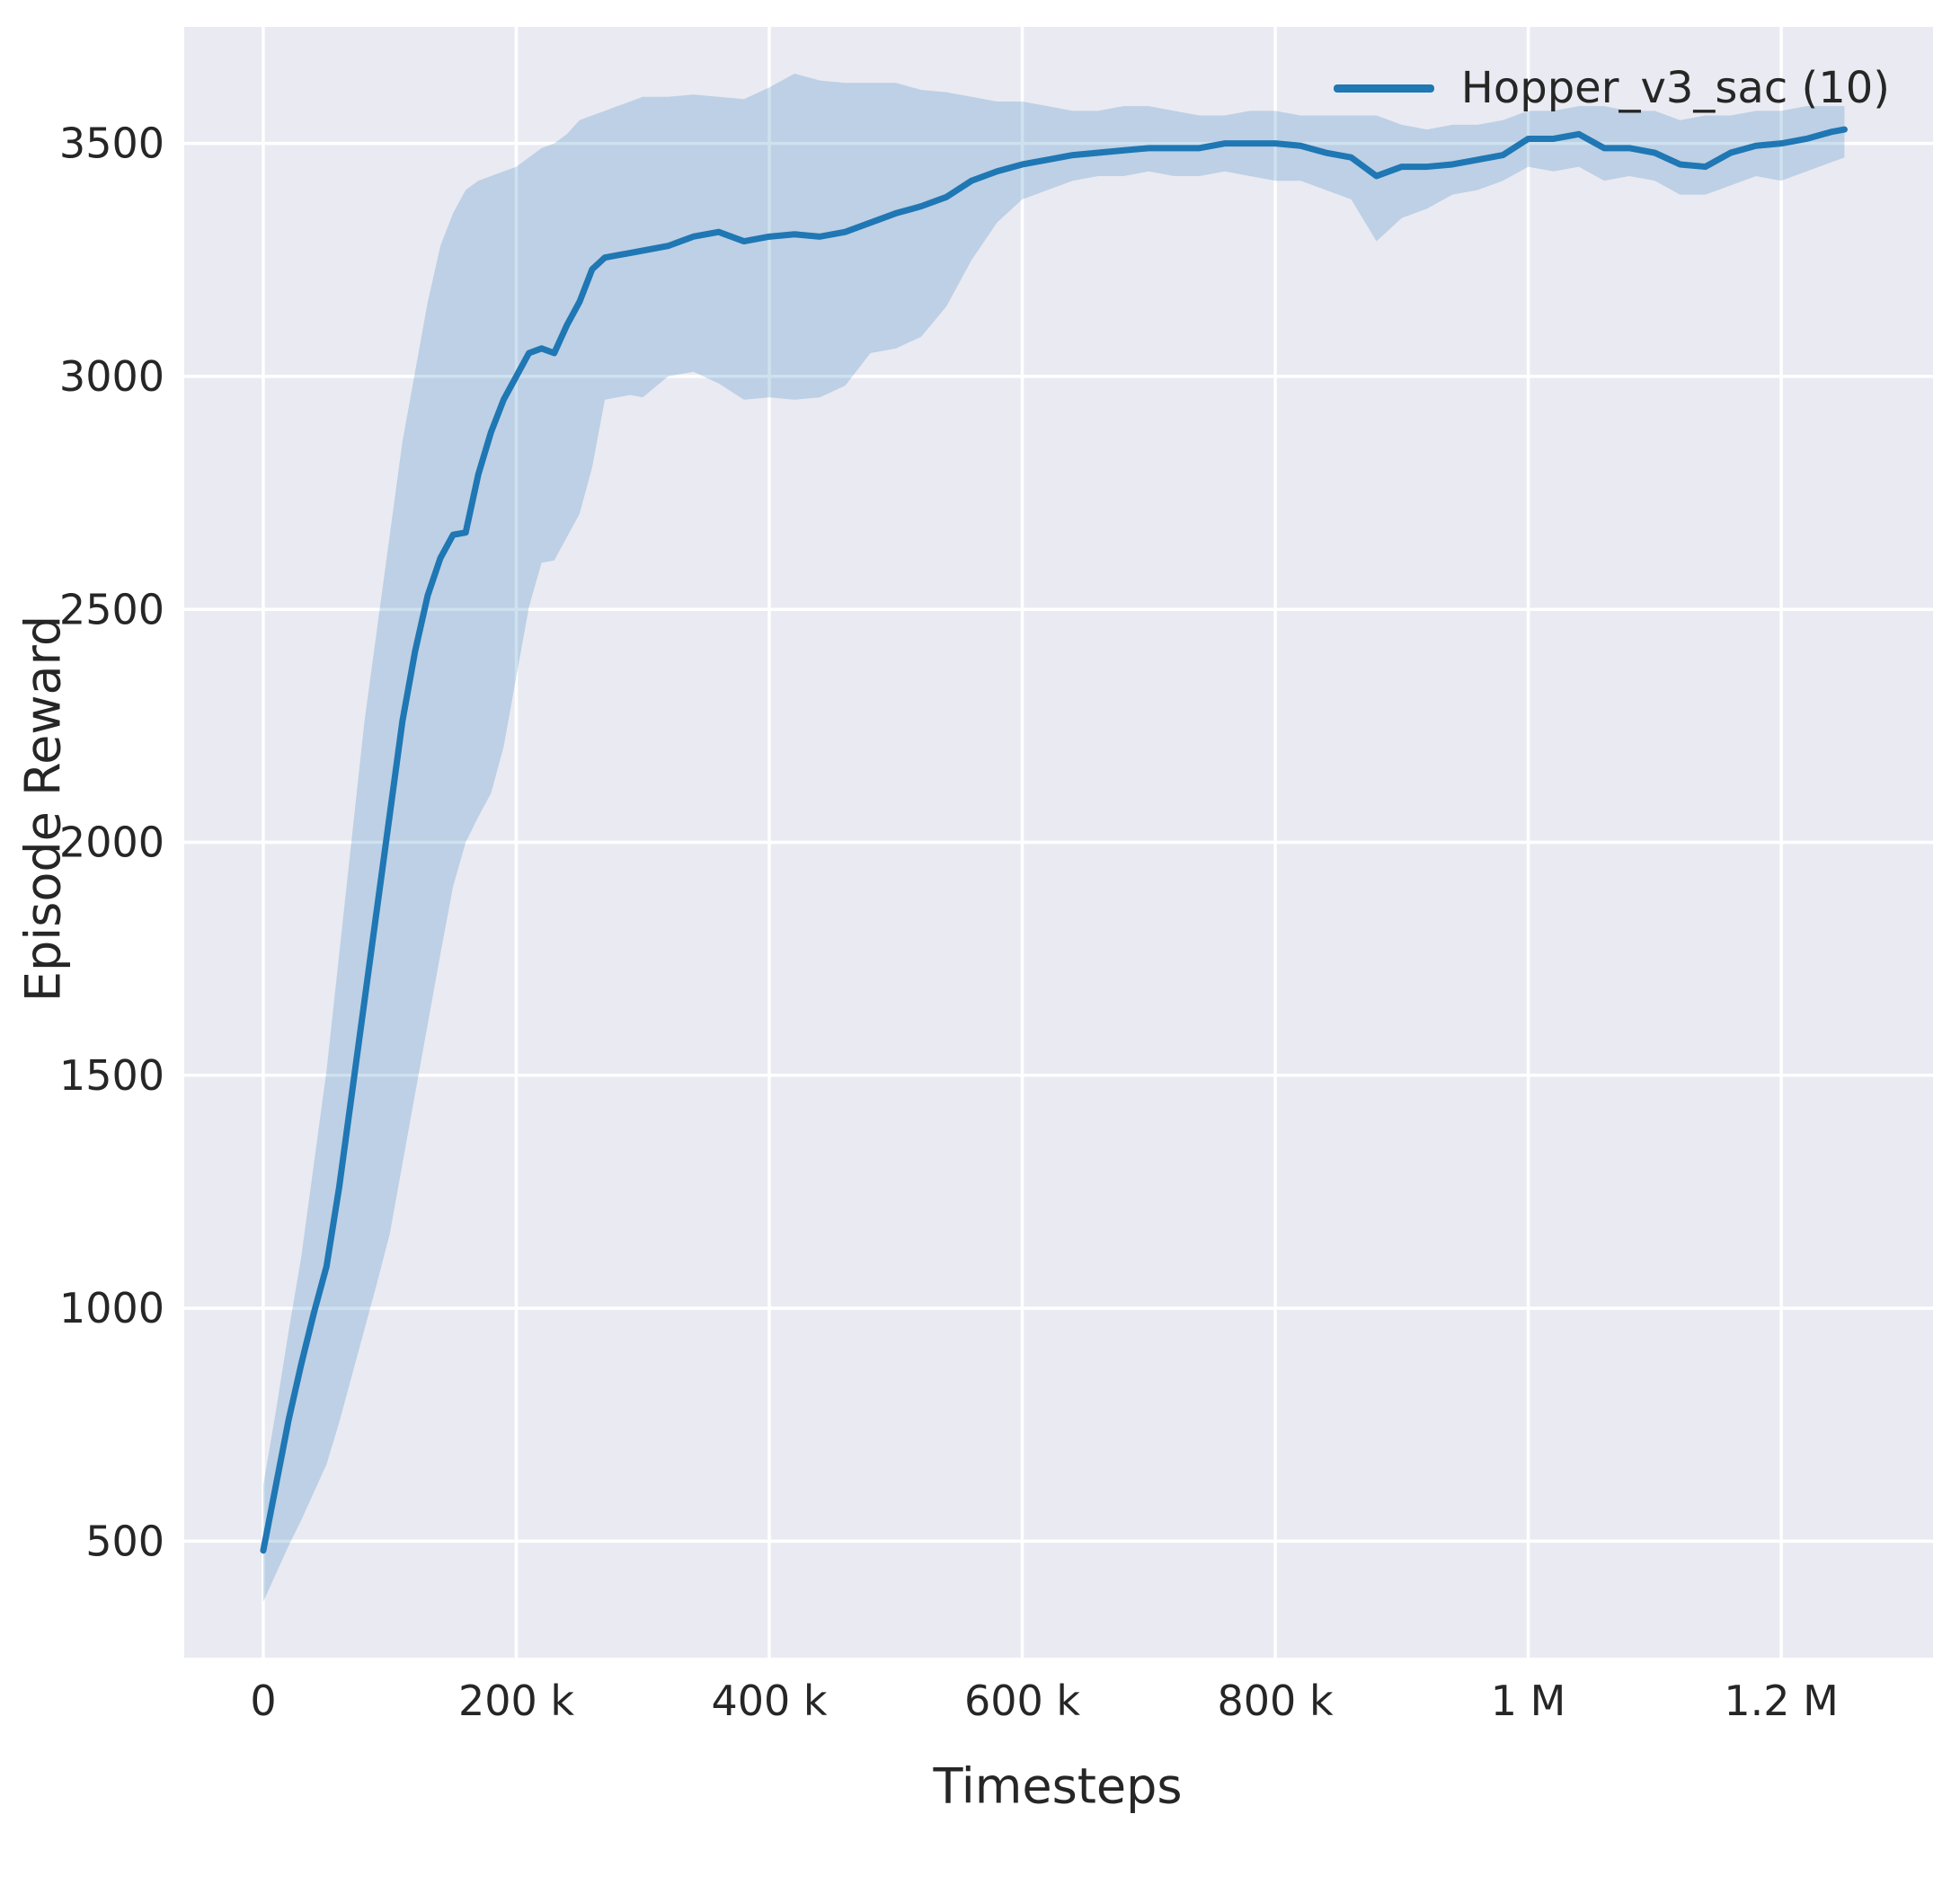 This screenshot has height=1885, width=1960. Describe the element at coordinates (1022, 1701) in the screenshot. I see `x-tick-label: 600 k` at that location.